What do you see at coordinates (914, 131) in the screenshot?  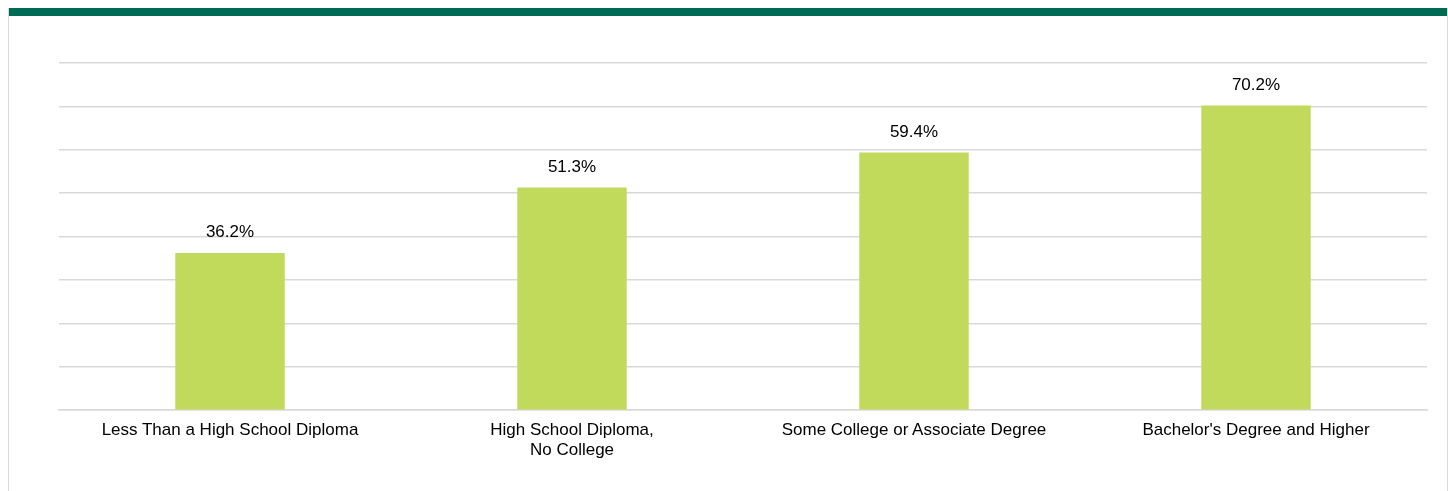 I see `data-label: 59.4%` at bounding box center [914, 131].